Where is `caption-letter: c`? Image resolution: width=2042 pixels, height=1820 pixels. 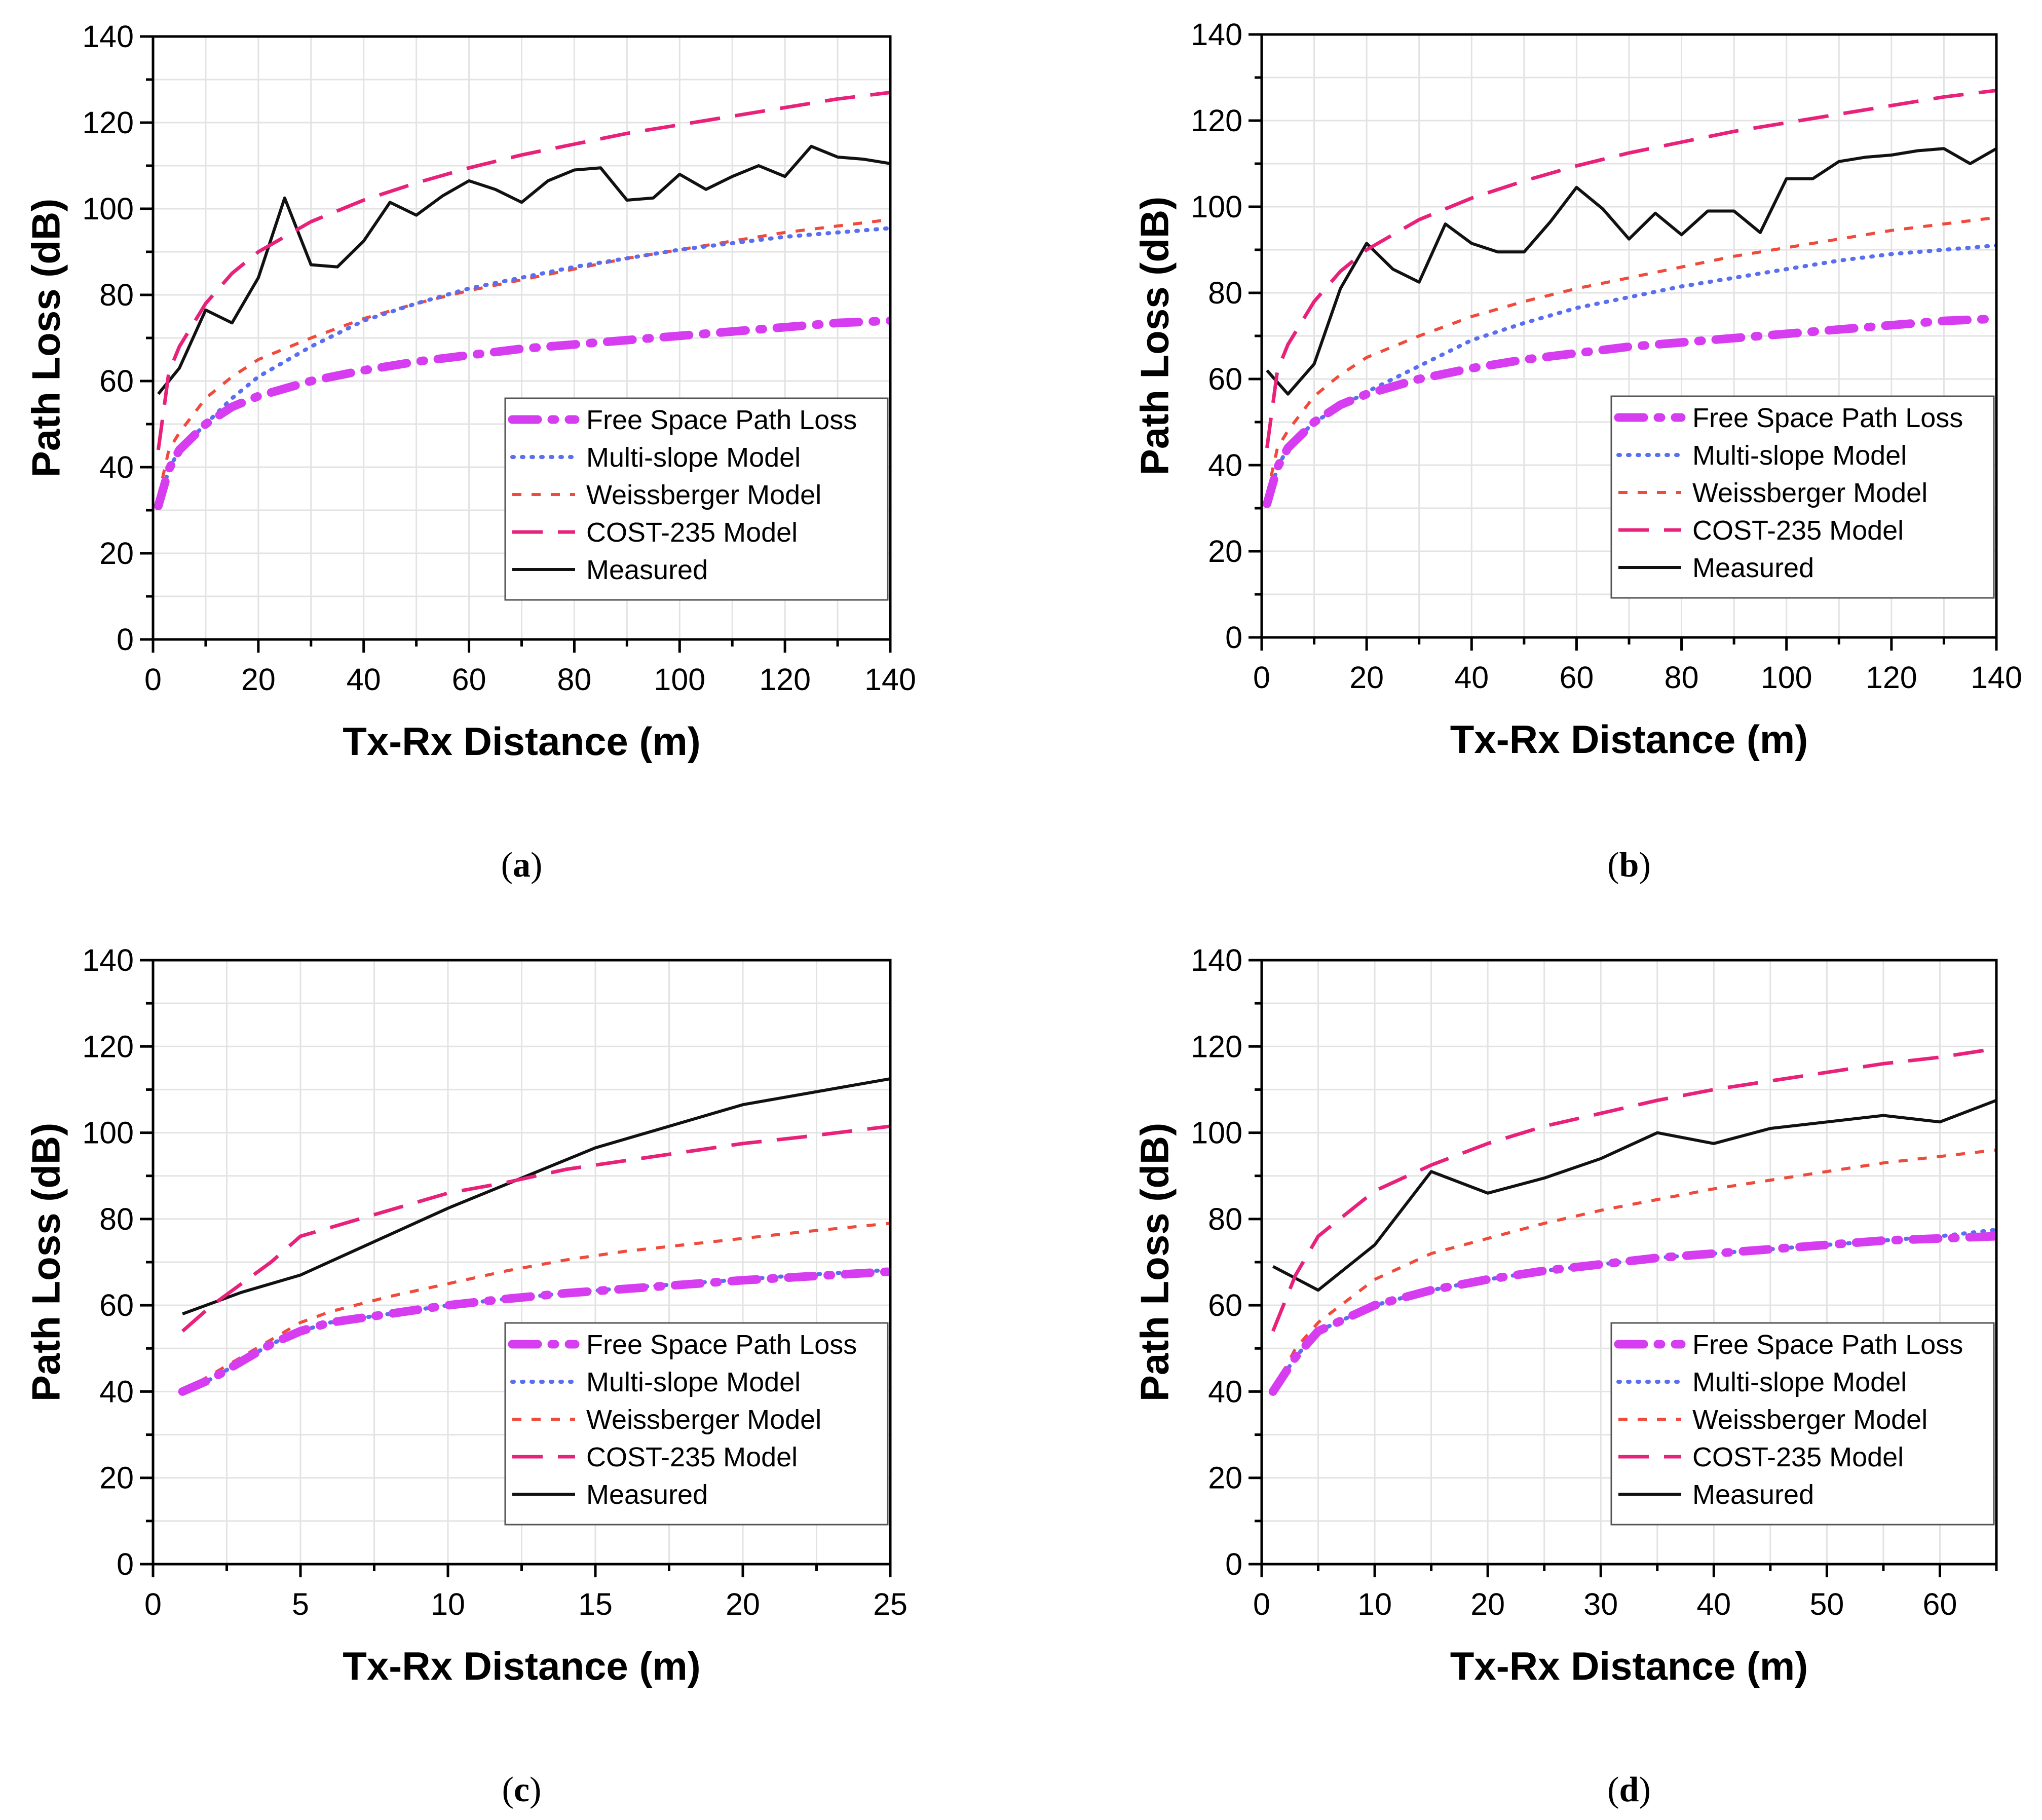
caption-letter: c is located at coordinates (522, 1789).